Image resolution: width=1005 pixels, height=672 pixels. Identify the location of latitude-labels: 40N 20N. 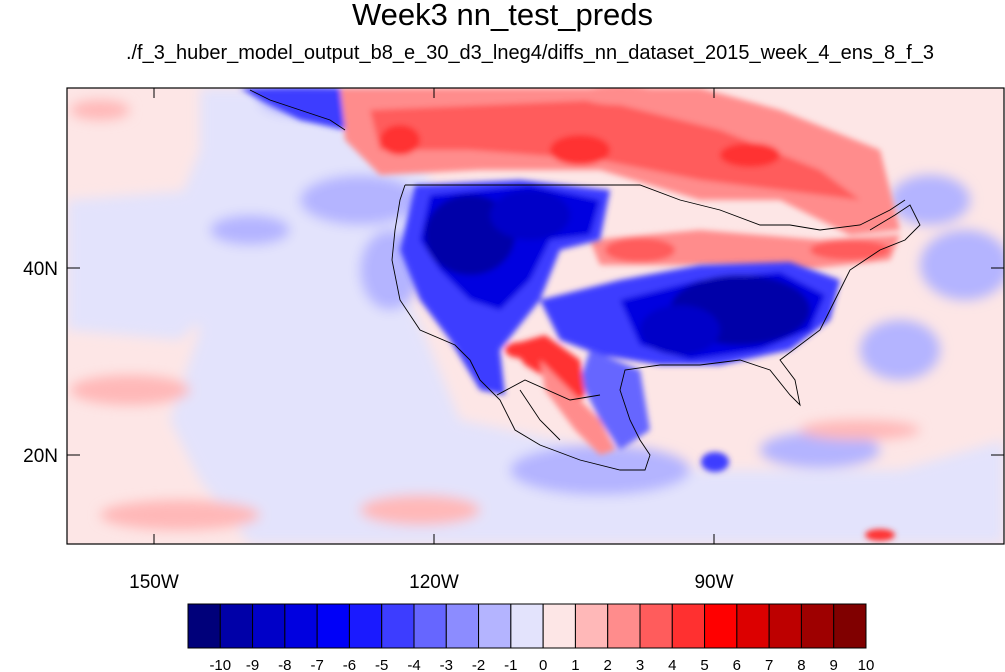
(40, 363).